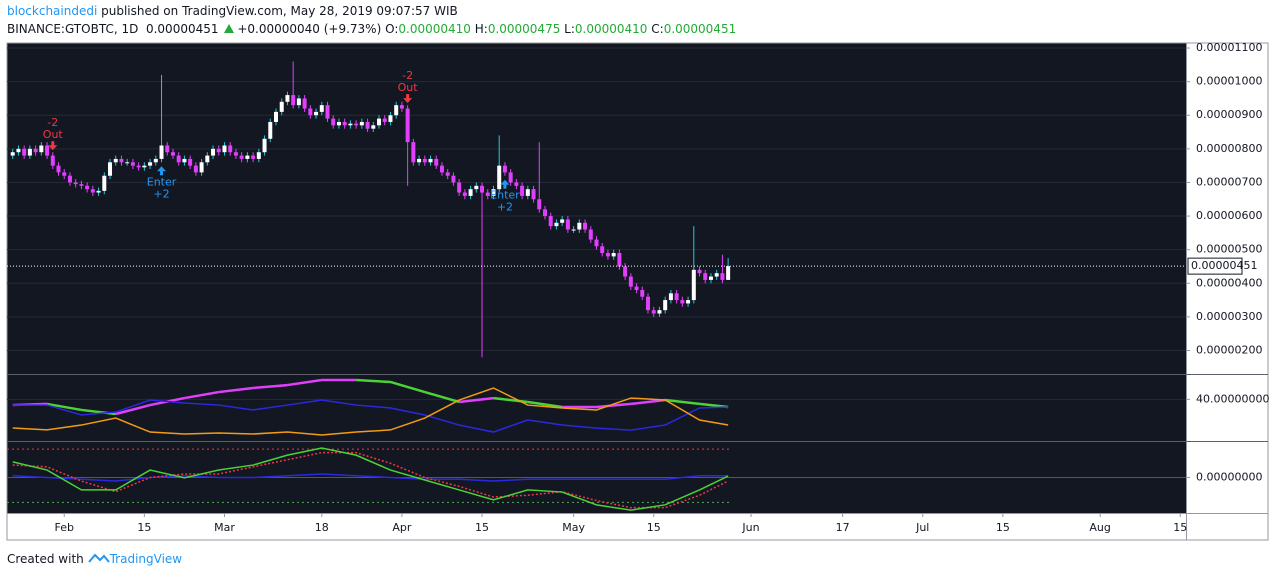 This screenshot has width=1274, height=578. What do you see at coordinates (573, 527) in the screenshot?
I see `x-tick-label: May` at bounding box center [573, 527].